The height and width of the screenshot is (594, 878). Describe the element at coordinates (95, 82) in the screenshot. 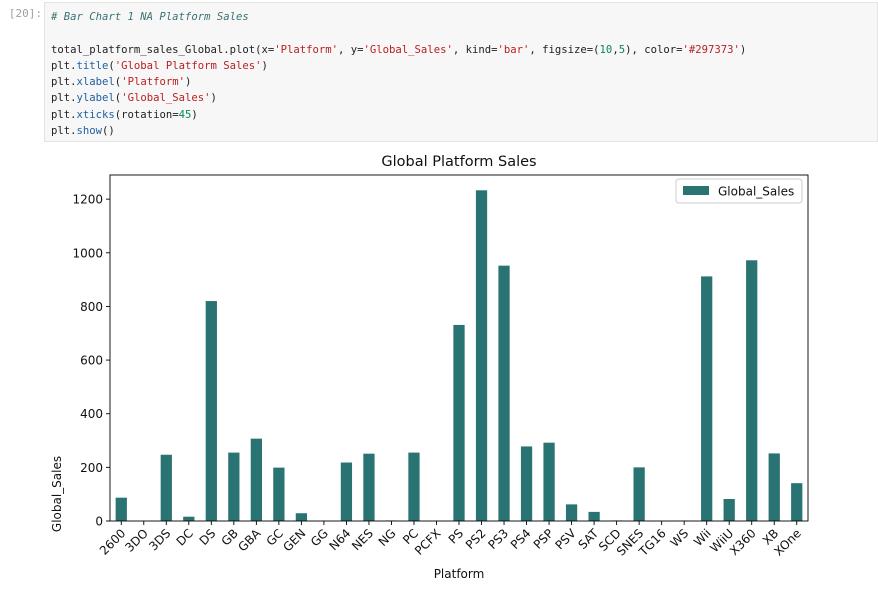

I see `code-function: xlabel` at that location.